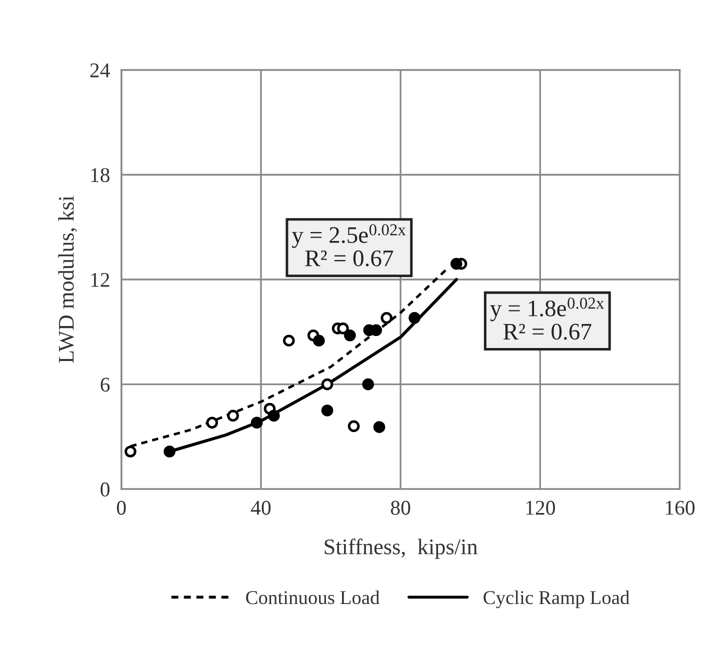  I want to click on x-tick-label: 160, so click(680, 507).